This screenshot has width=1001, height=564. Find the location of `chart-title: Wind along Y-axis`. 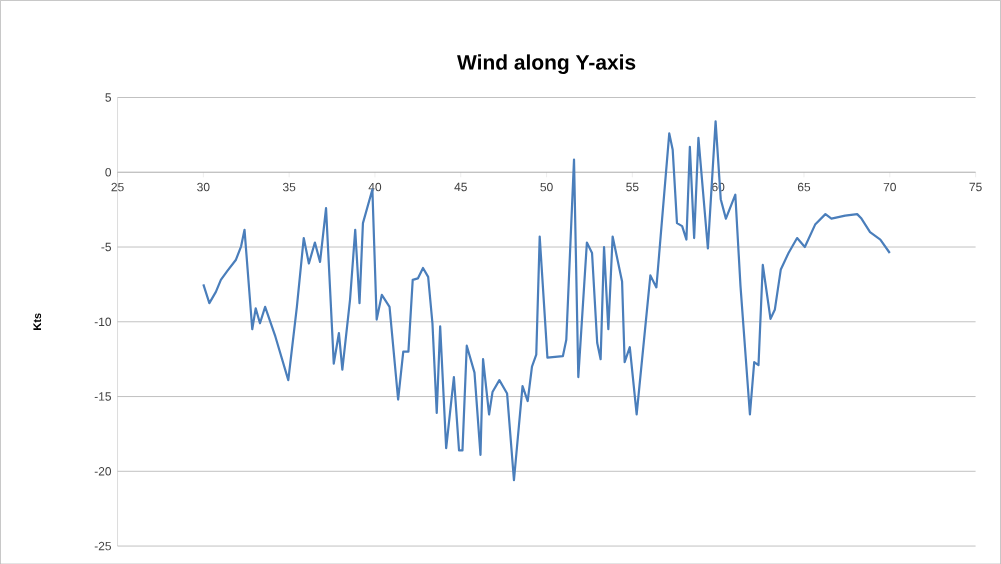

chart-title: Wind along Y-axis is located at coordinates (546, 64).